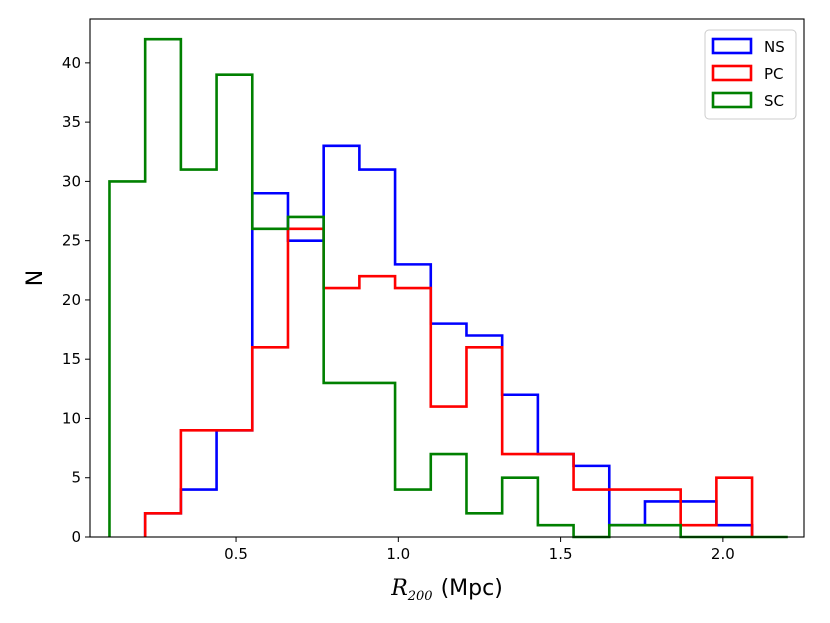  I want to click on y-tick-label: 35, so click(71, 122).